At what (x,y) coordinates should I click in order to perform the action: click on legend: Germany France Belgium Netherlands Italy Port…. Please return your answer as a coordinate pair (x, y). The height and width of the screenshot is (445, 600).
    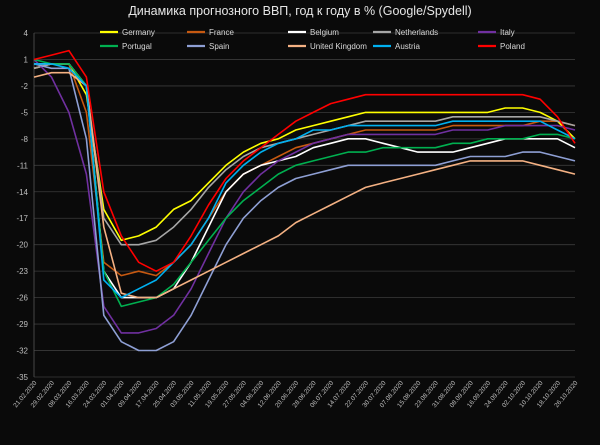
    Looking at the image, I should click on (312, 39).